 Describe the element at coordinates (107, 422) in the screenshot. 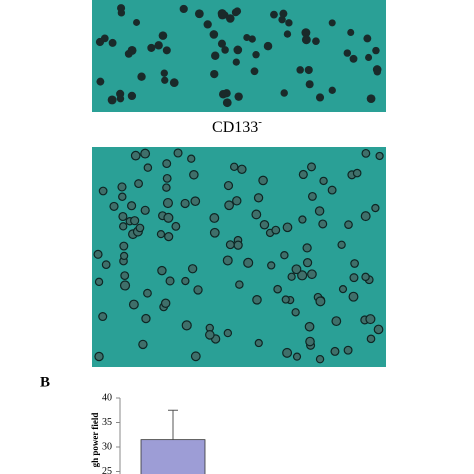

I see `y-tick-label: 35` at that location.